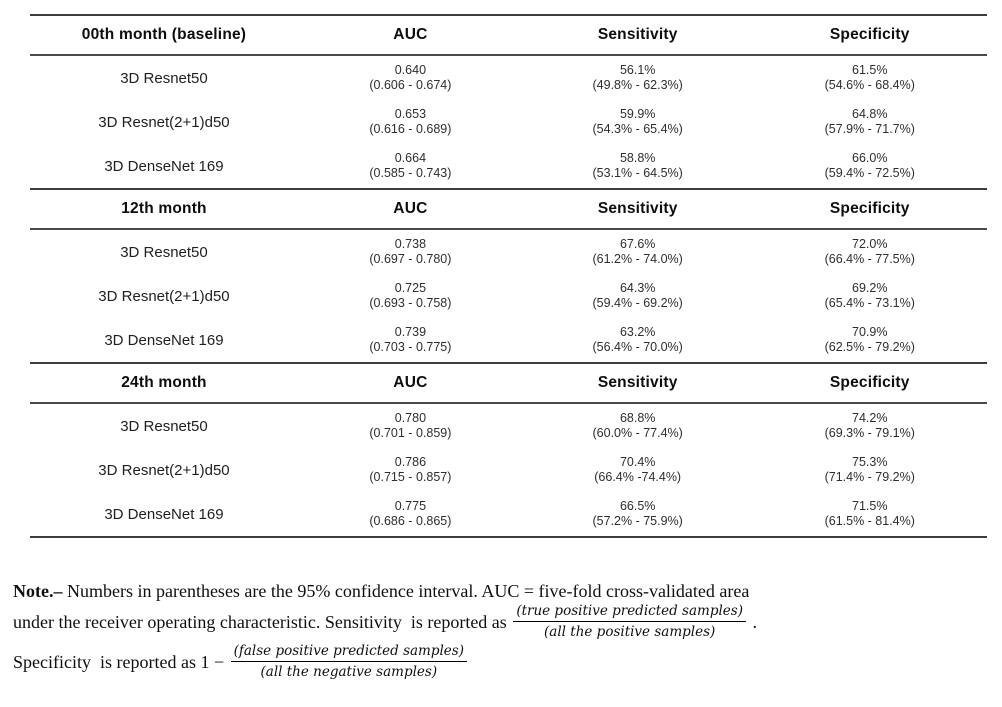 The height and width of the screenshot is (707, 1002). What do you see at coordinates (508, 384) in the screenshot?
I see `block-header-row: 24th month AUC Sensitivity Specificity` at bounding box center [508, 384].